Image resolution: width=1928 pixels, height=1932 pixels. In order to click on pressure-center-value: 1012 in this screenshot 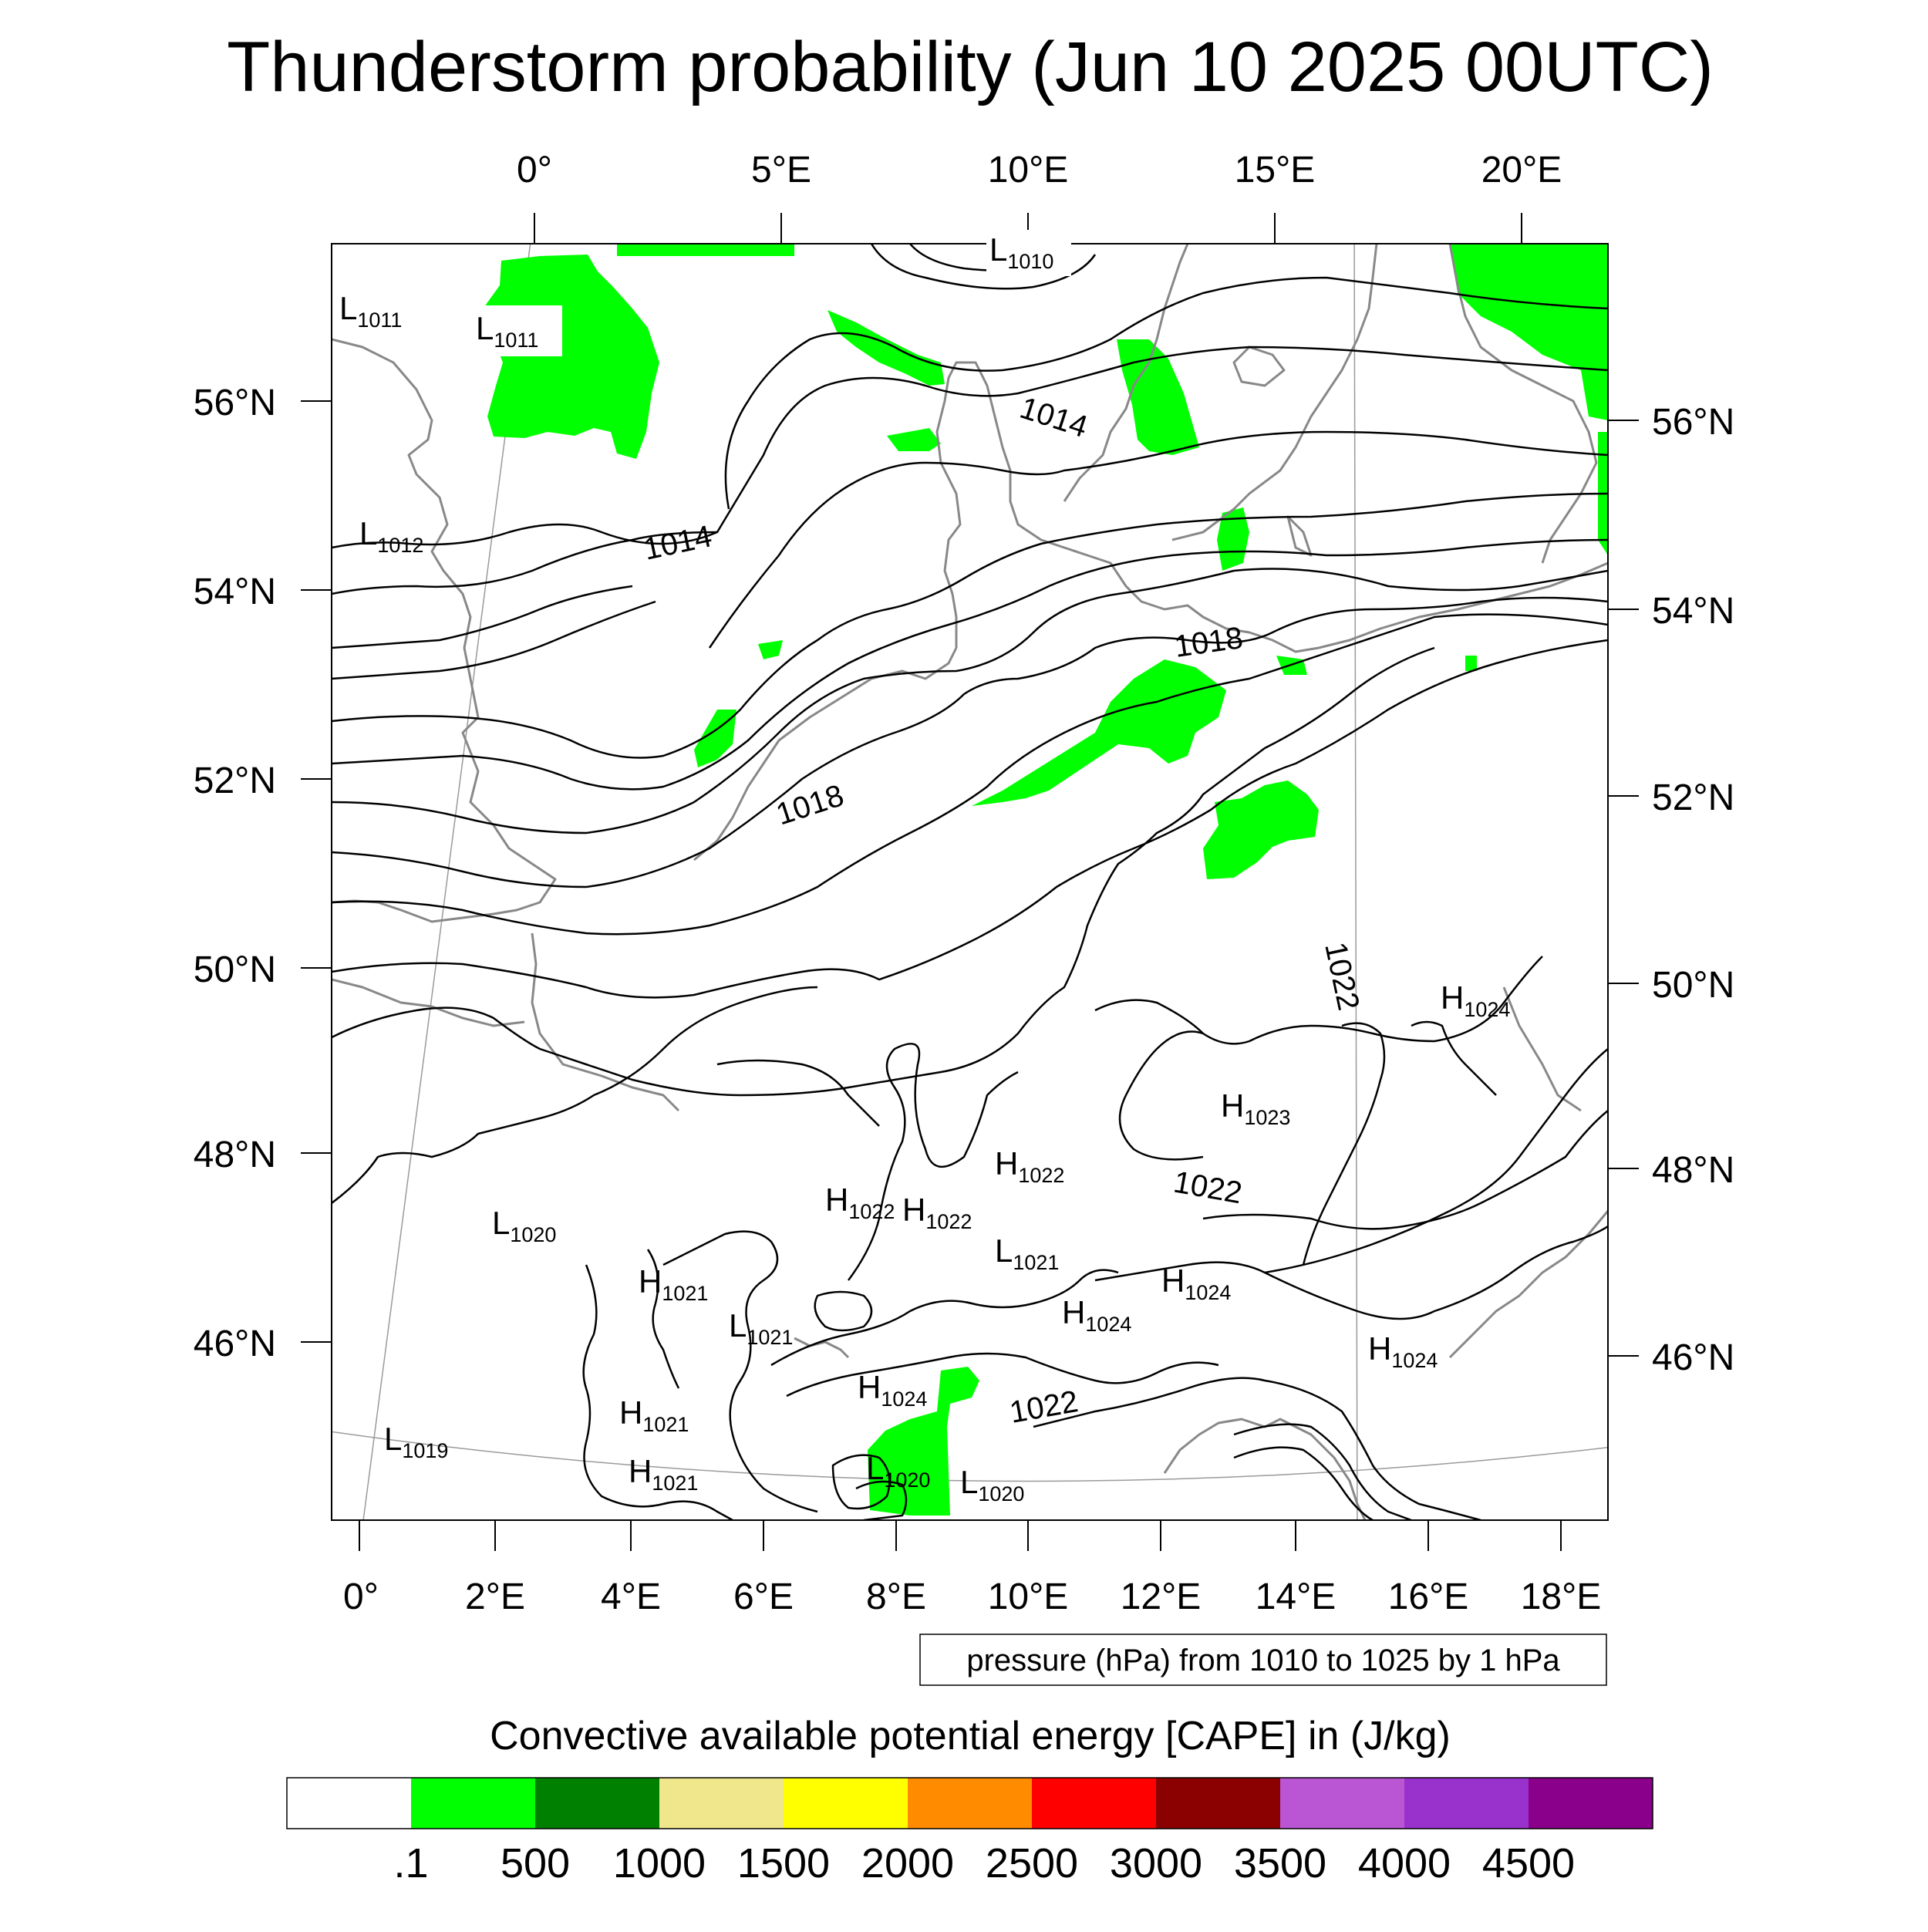, I will do `click(400, 545)`.